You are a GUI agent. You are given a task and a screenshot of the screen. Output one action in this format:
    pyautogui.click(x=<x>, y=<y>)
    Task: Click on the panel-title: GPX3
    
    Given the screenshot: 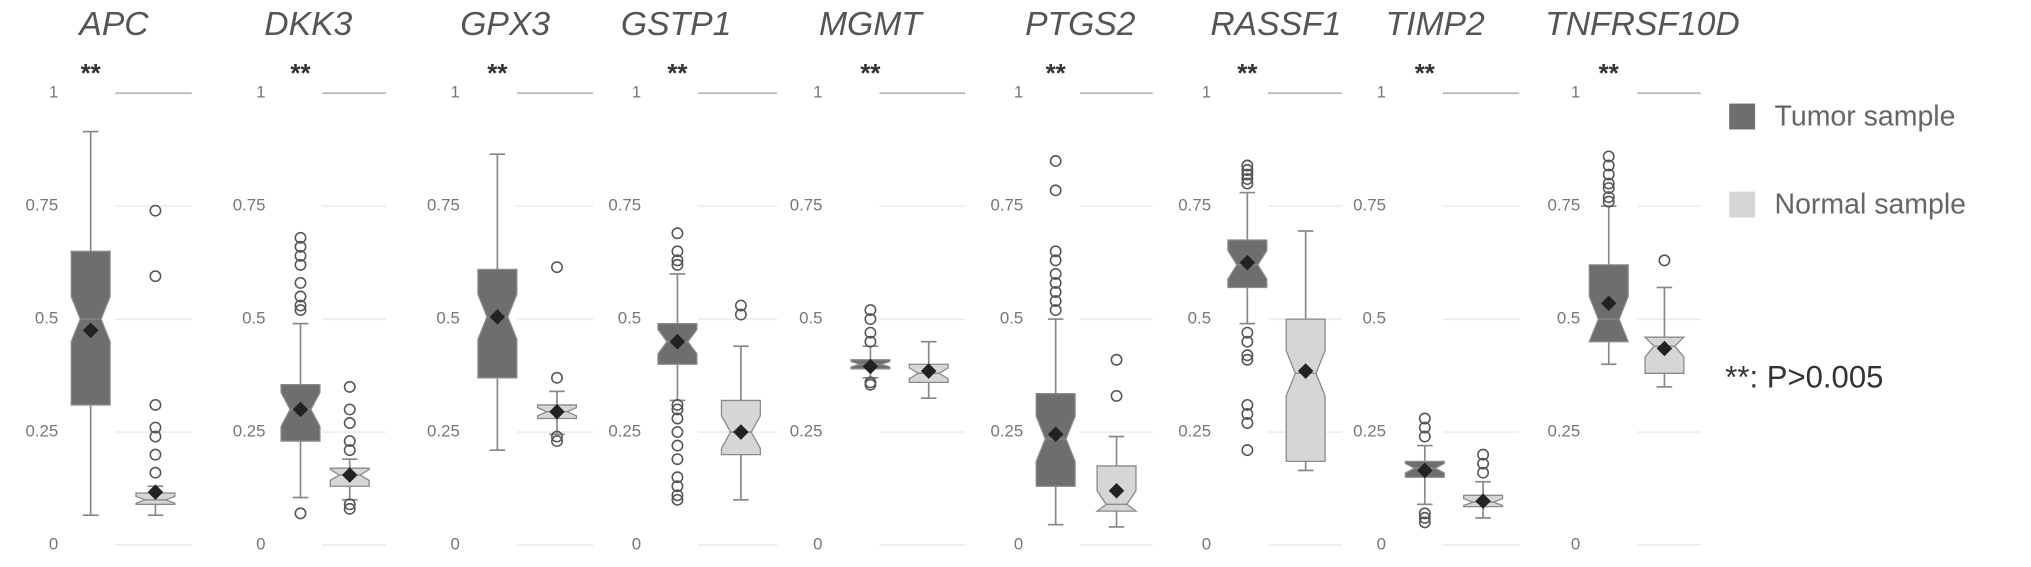 What is the action you would take?
    pyautogui.click(x=505, y=24)
    